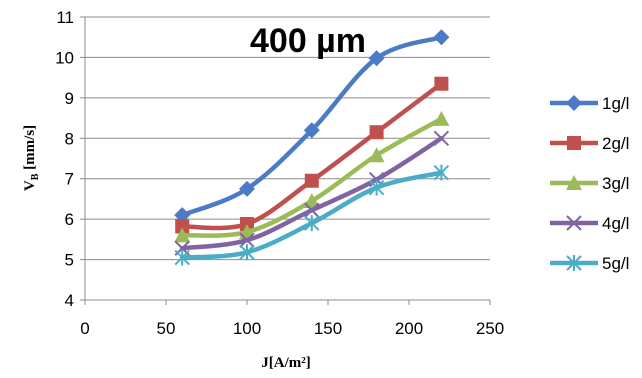 The width and height of the screenshot is (642, 378). I want to click on y-axis-title-sub: B, so click(35, 176).